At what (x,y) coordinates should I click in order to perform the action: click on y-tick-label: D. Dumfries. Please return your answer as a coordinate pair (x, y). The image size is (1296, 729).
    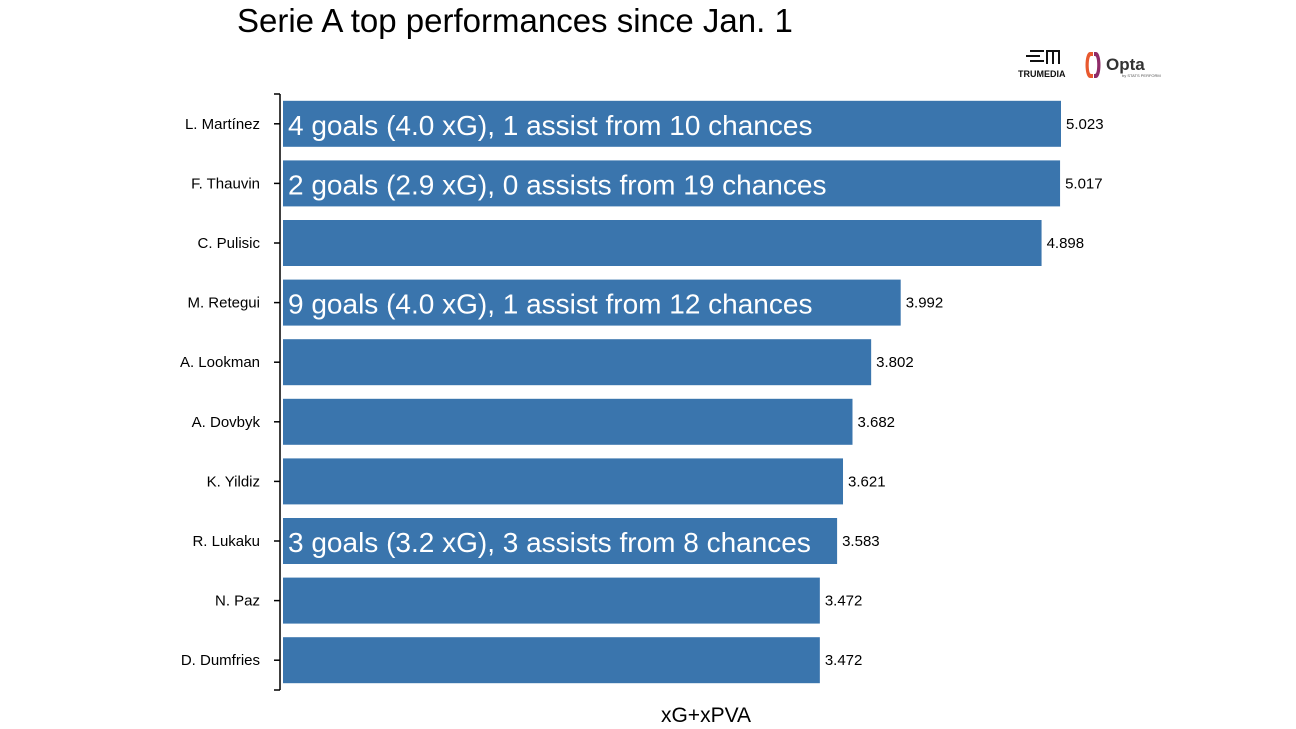
    Looking at the image, I should click on (220, 660).